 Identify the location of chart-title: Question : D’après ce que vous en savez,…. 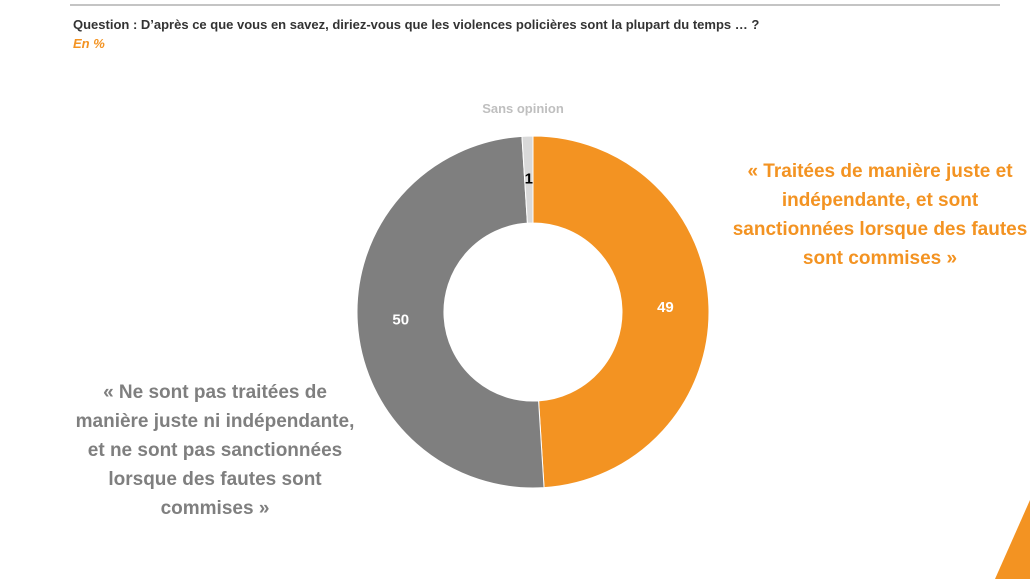
(416, 24).